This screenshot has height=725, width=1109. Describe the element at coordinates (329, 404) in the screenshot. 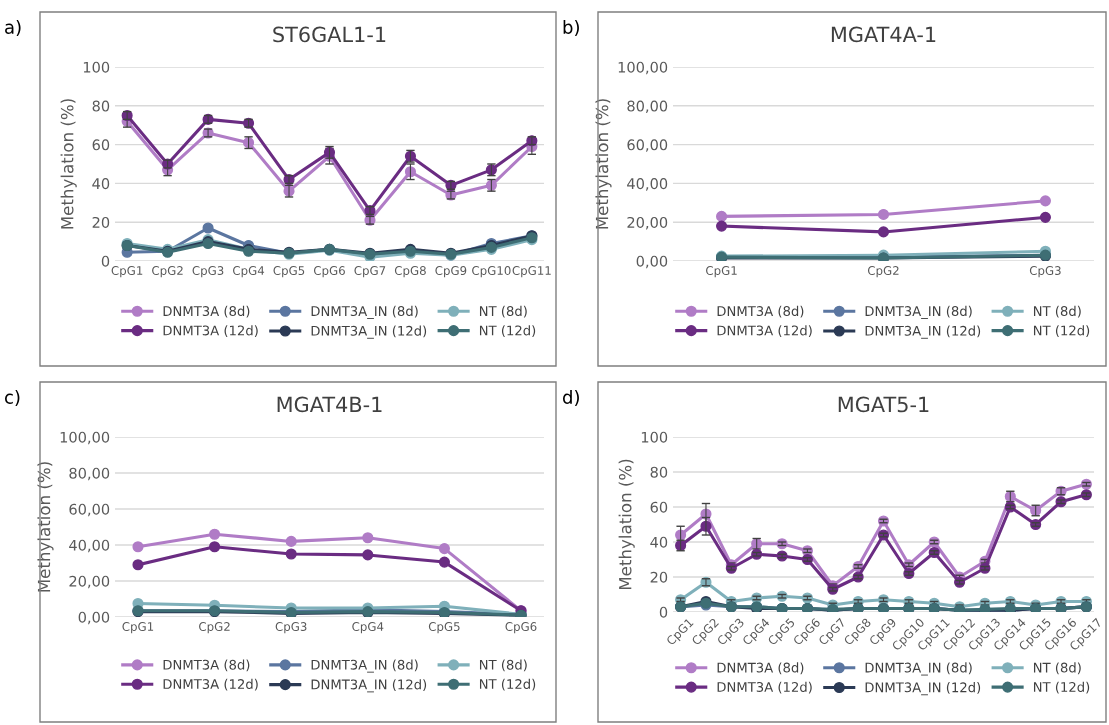

I see `chart-title: MGAT4B-1` at that location.